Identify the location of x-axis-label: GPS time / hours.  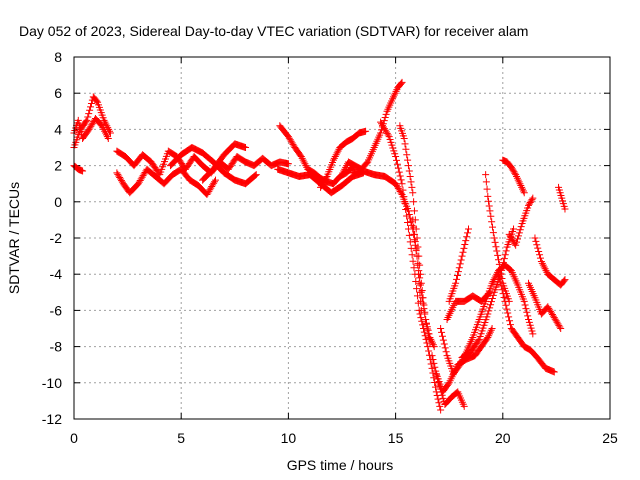
(340, 465).